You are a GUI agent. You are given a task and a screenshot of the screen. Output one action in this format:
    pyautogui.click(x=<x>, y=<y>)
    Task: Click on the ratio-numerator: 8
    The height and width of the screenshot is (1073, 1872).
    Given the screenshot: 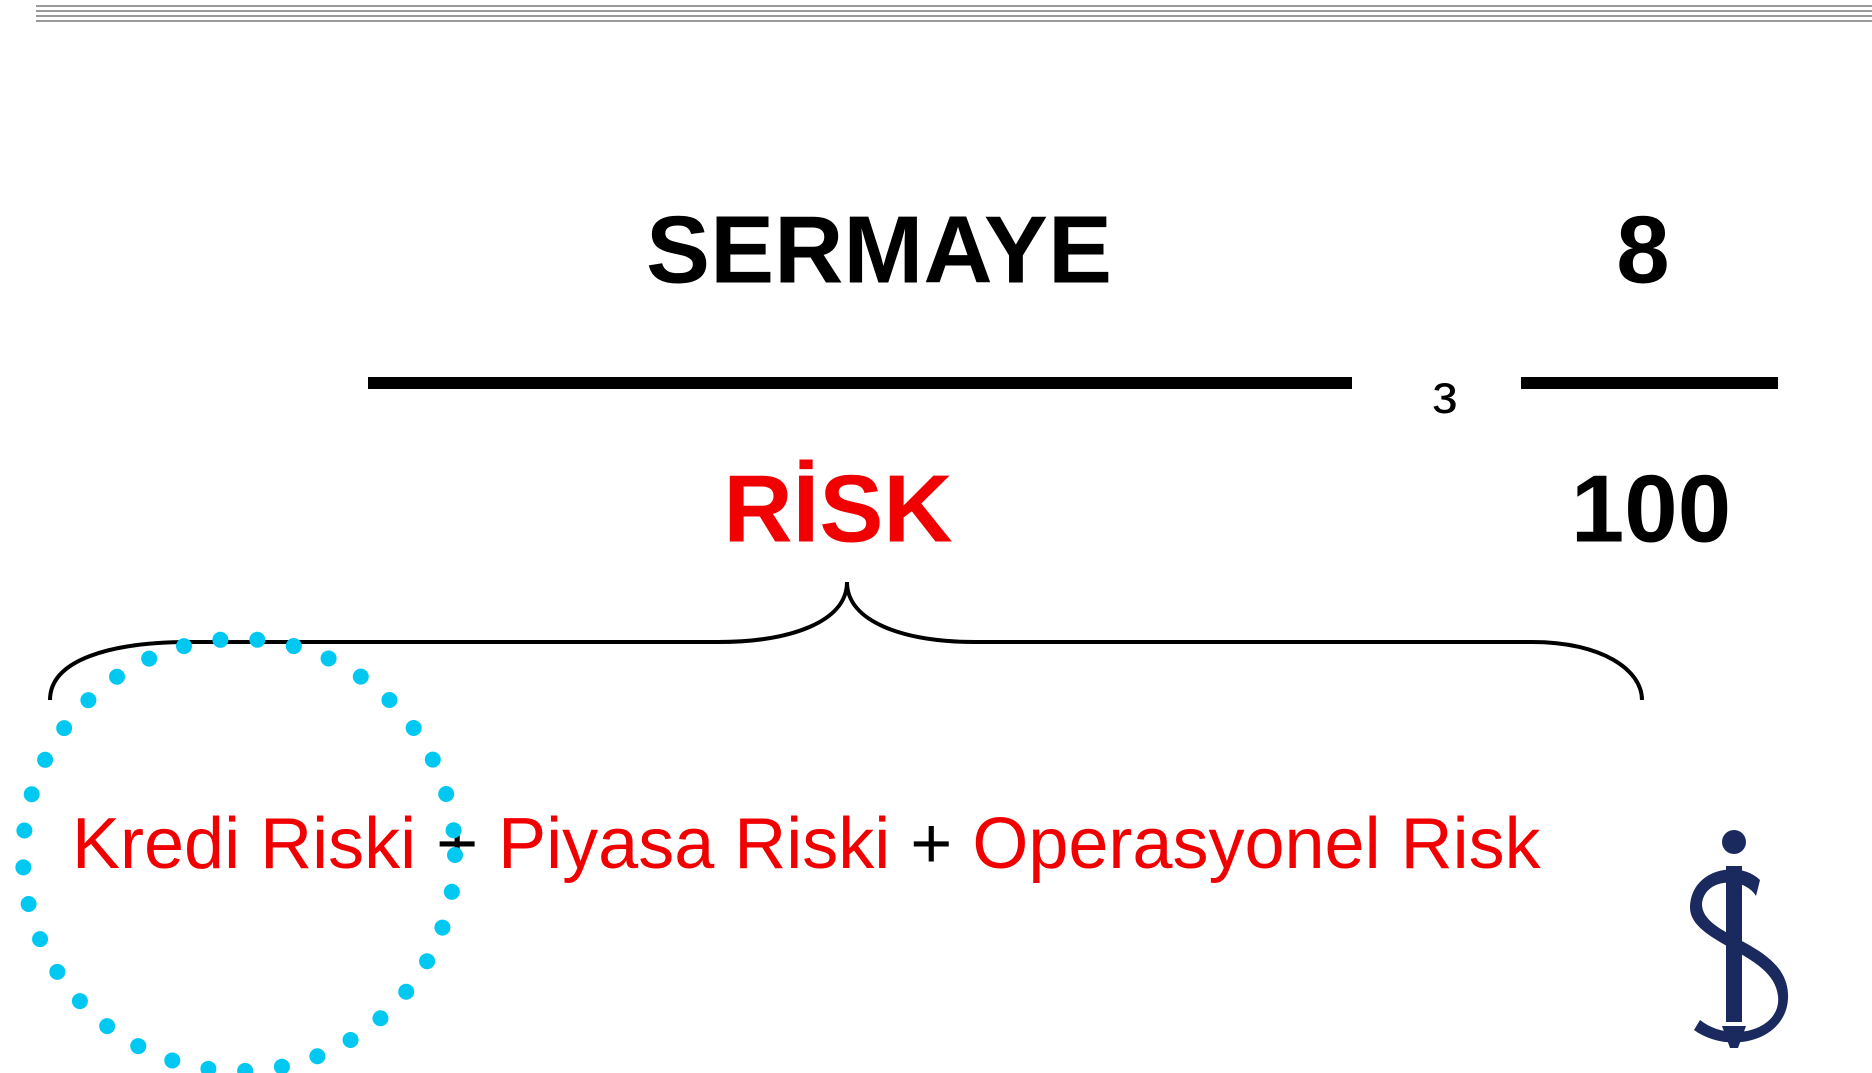 What is the action you would take?
    pyautogui.click(x=1642, y=249)
    